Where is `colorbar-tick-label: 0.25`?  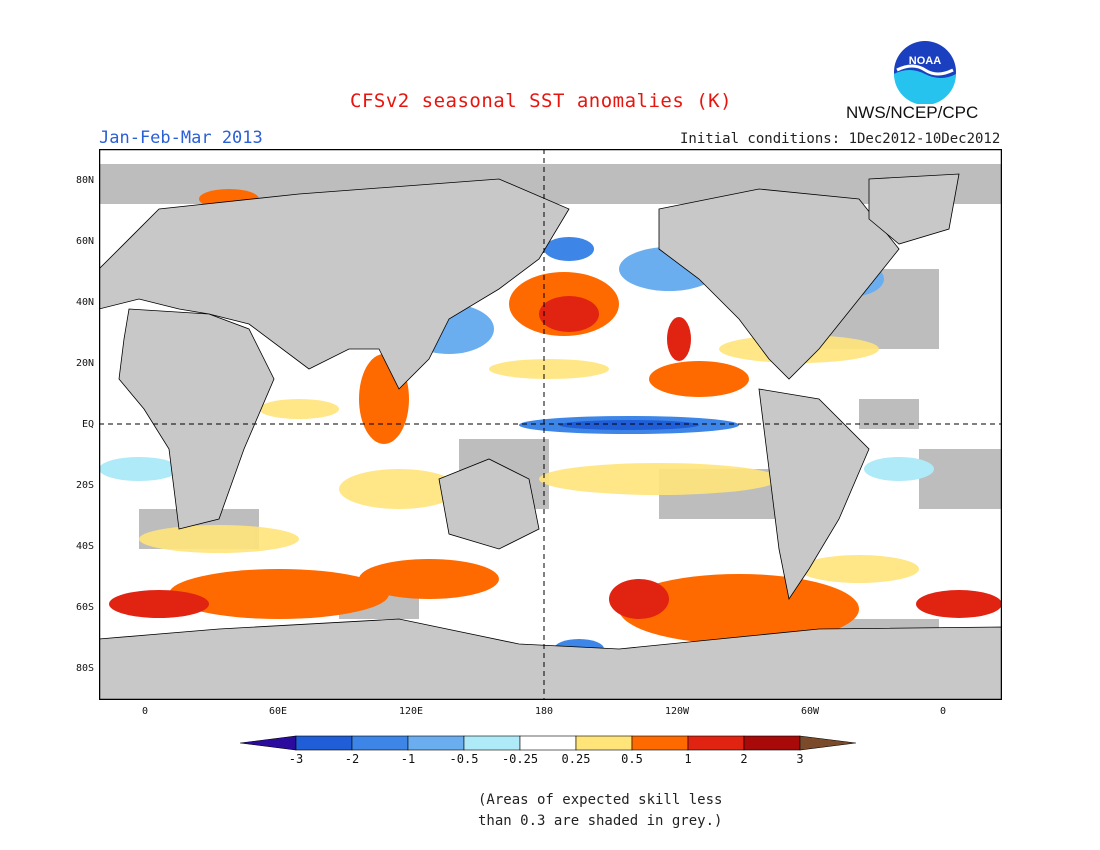 colorbar-tick-label: 0.25 is located at coordinates (576, 759).